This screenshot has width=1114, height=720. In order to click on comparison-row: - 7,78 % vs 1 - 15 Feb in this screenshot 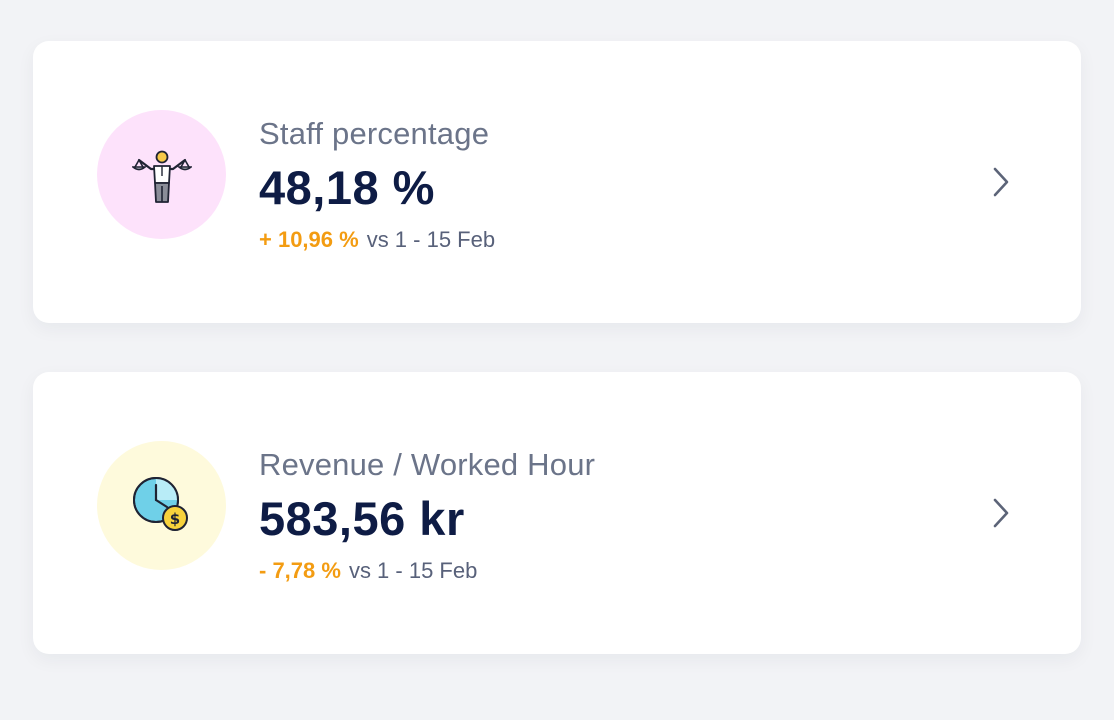, I will do `click(427, 571)`.